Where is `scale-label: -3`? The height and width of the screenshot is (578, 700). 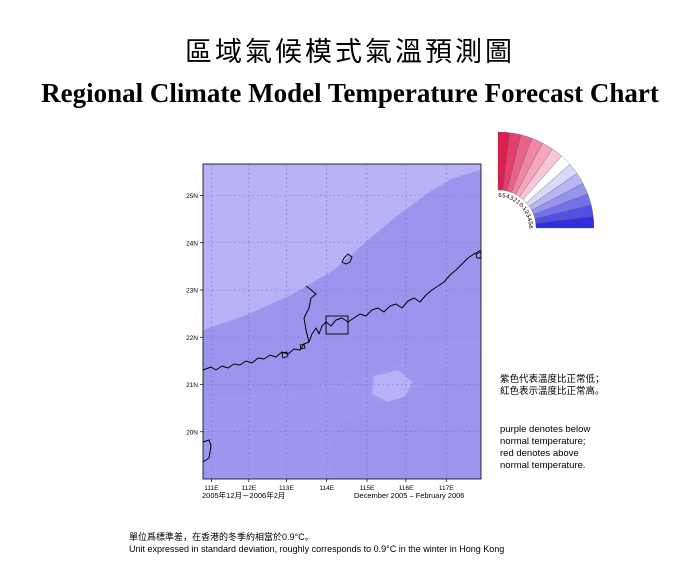
scale-label: -3 is located at coordinates (527, 215).